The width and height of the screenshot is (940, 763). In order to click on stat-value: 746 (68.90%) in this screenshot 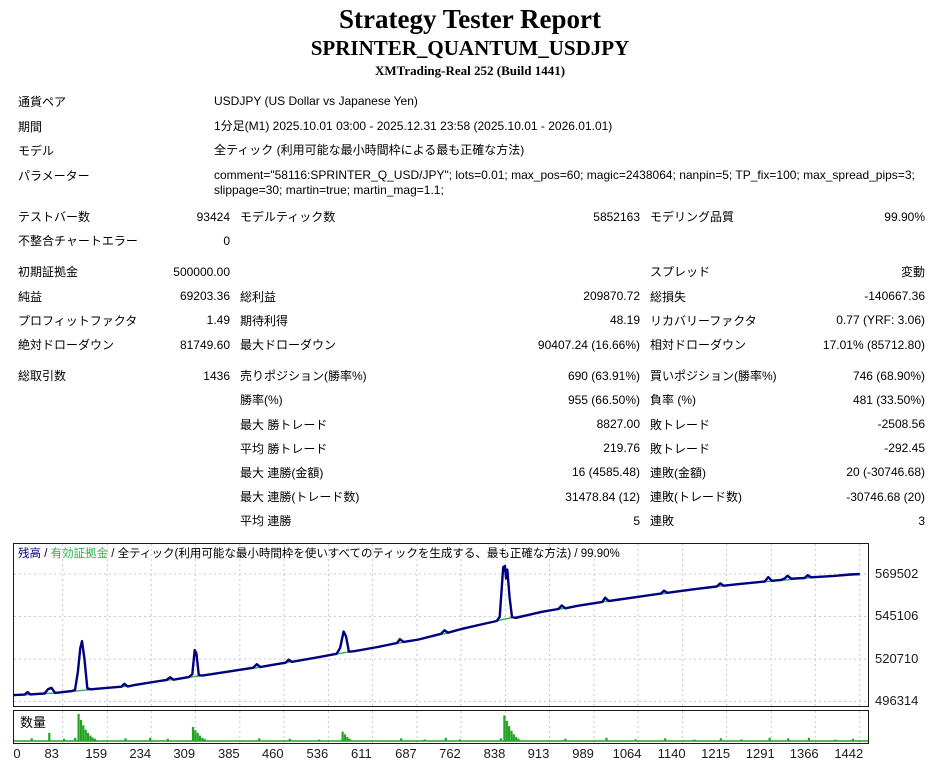, I will do `click(888, 375)`.